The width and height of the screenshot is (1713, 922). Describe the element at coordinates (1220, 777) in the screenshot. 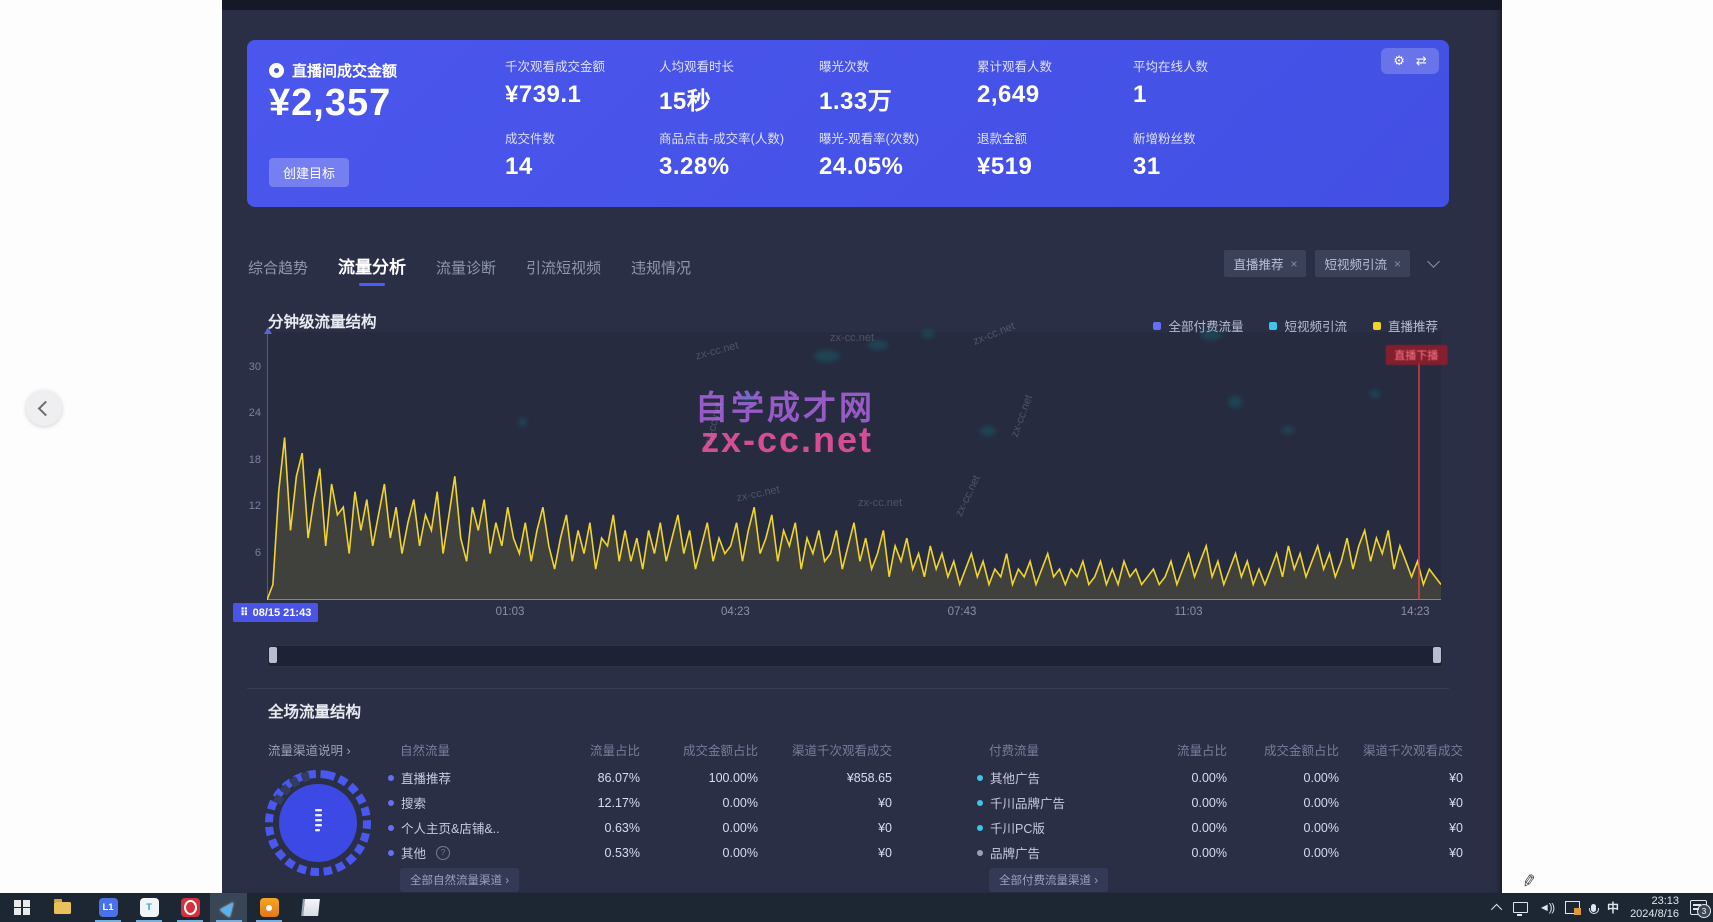

I see `table-row: 其他广告 0.00% 0.00% ¥0` at that location.